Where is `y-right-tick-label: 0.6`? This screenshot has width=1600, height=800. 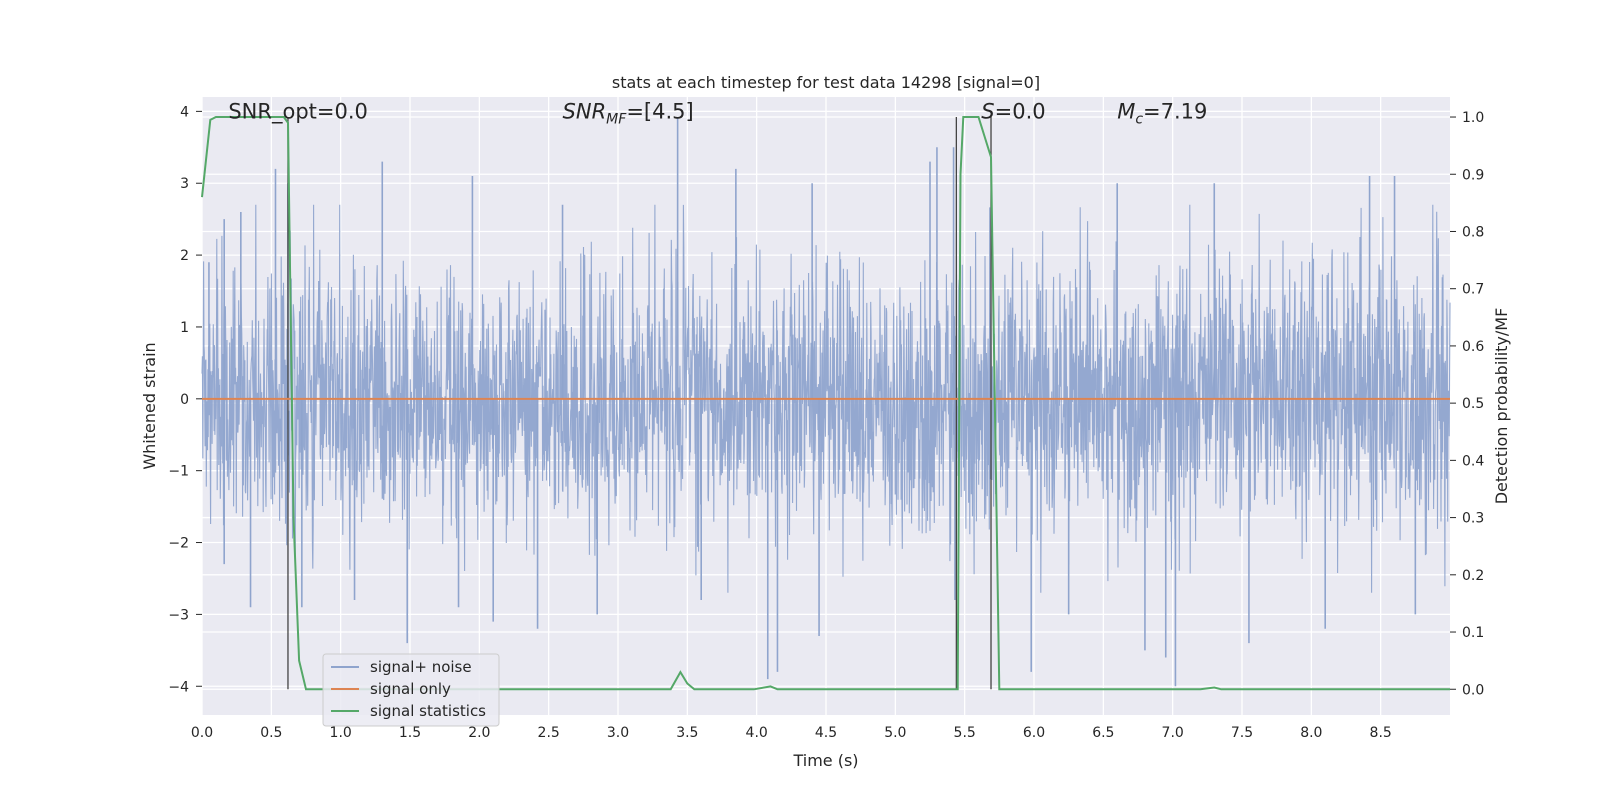 y-right-tick-label: 0.6 is located at coordinates (1473, 347).